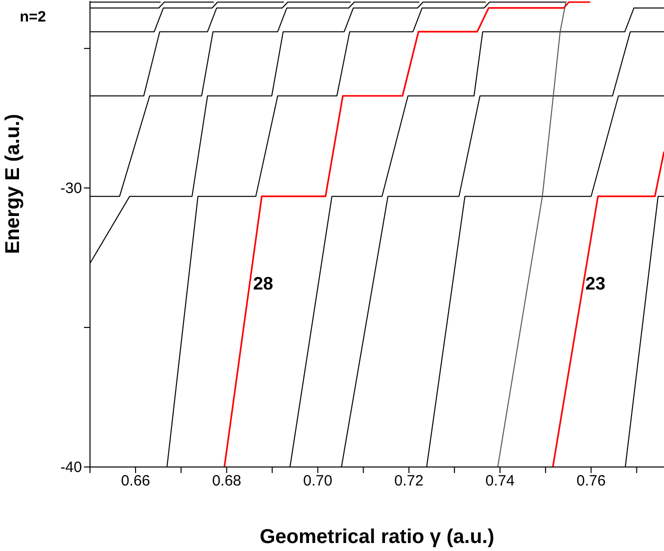  I want to click on y-tick-label: -30, so click(71, 188).